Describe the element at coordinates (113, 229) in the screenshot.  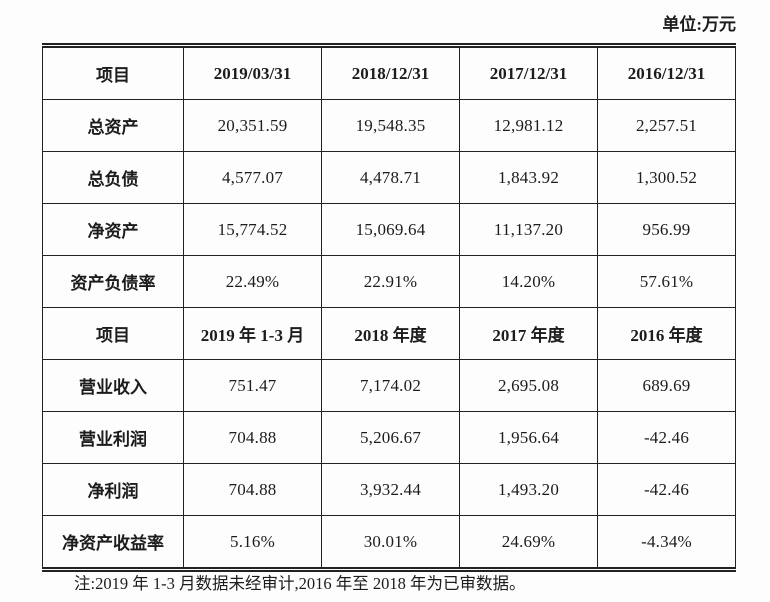
I see `row-label-cell: 净资产` at that location.